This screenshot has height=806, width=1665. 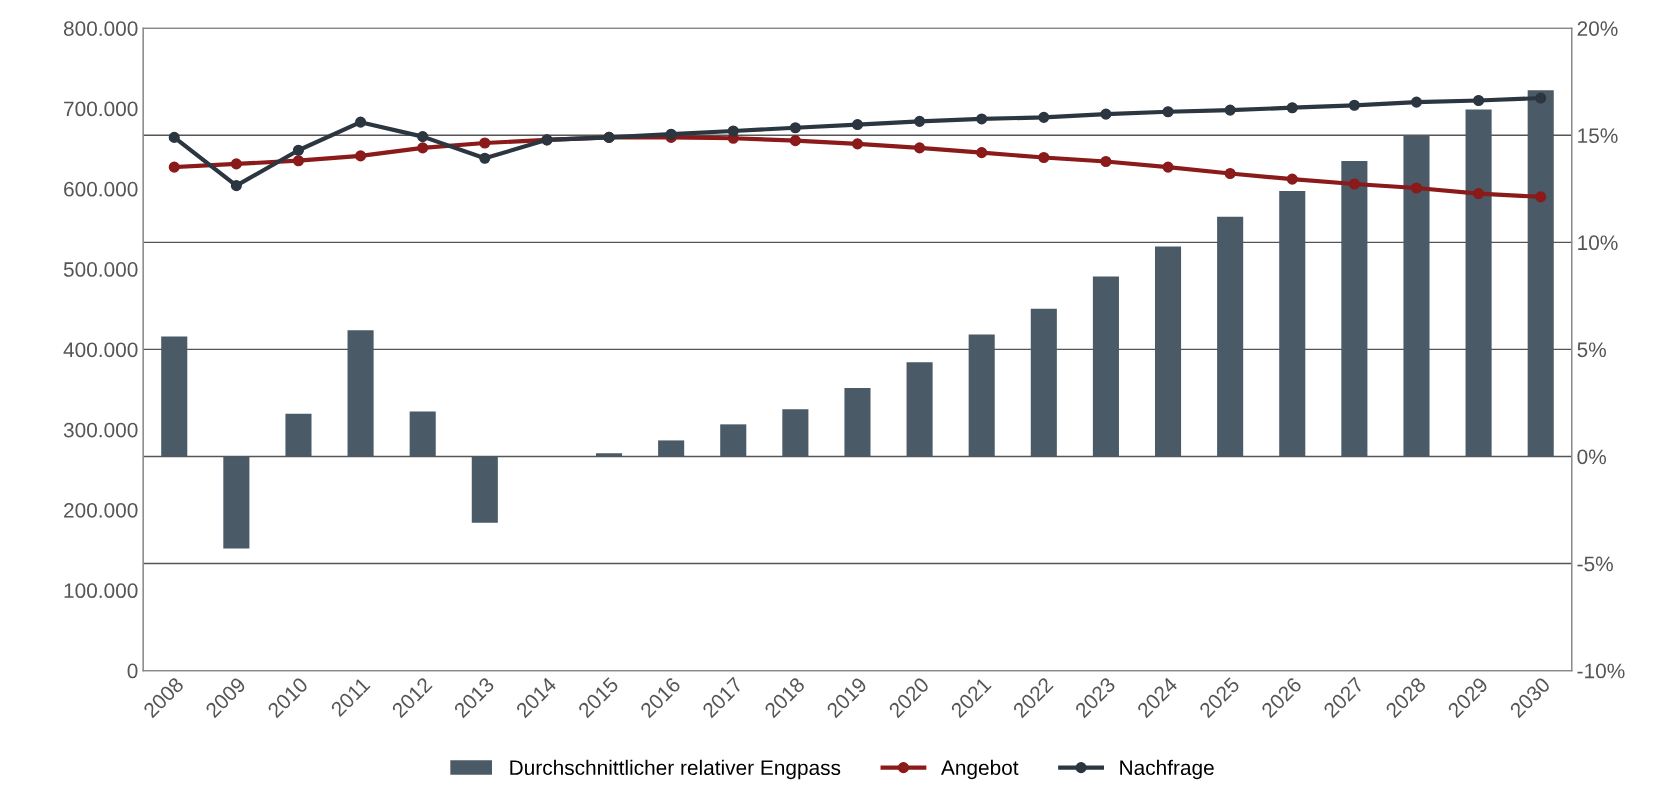 I want to click on y2-tick-label: 0%, so click(x=1591, y=457).